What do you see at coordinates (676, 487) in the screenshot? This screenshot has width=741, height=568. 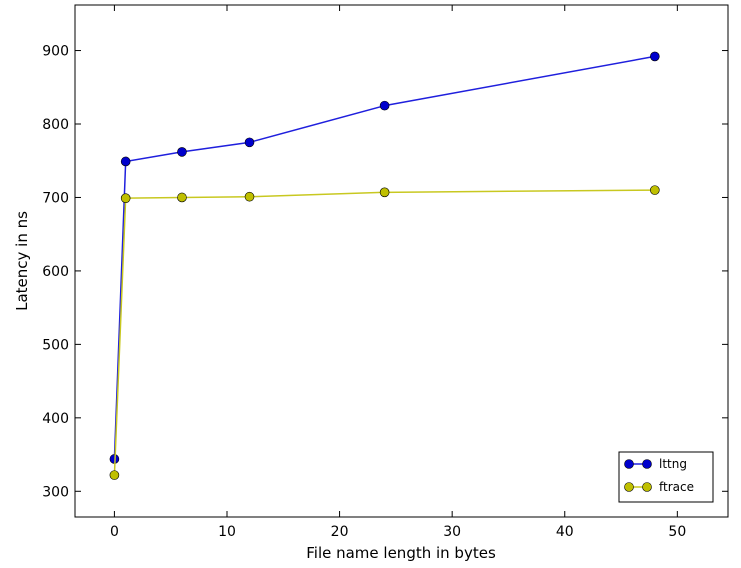 I see `legend-label-ftrace: ftrace` at bounding box center [676, 487].